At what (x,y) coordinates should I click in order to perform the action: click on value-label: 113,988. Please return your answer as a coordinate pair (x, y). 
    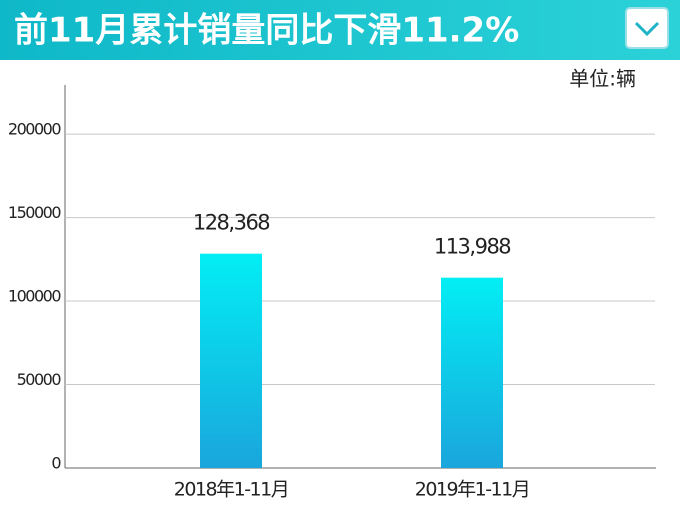
    Looking at the image, I should click on (472, 247).